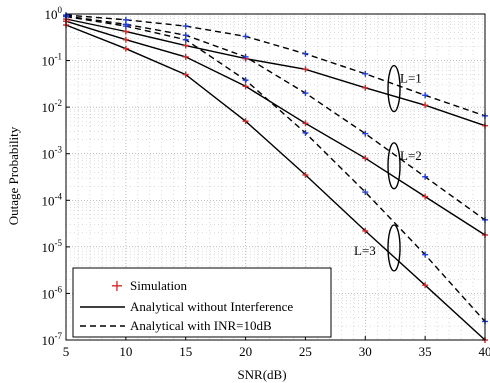 This screenshot has width=490, height=383. I want to click on y-tick-label: 10⁻⁵, so click(52, 246).